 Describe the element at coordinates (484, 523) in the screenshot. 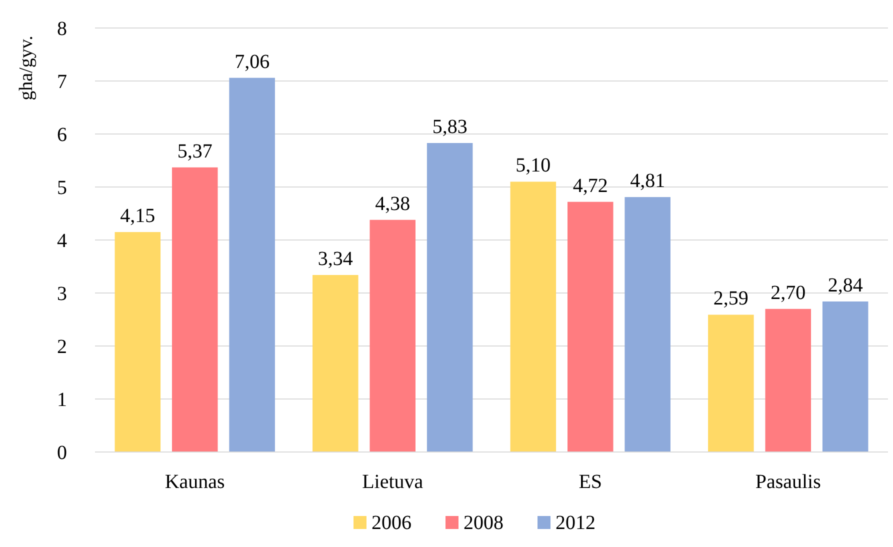

I see `legend-label: 2008` at that location.